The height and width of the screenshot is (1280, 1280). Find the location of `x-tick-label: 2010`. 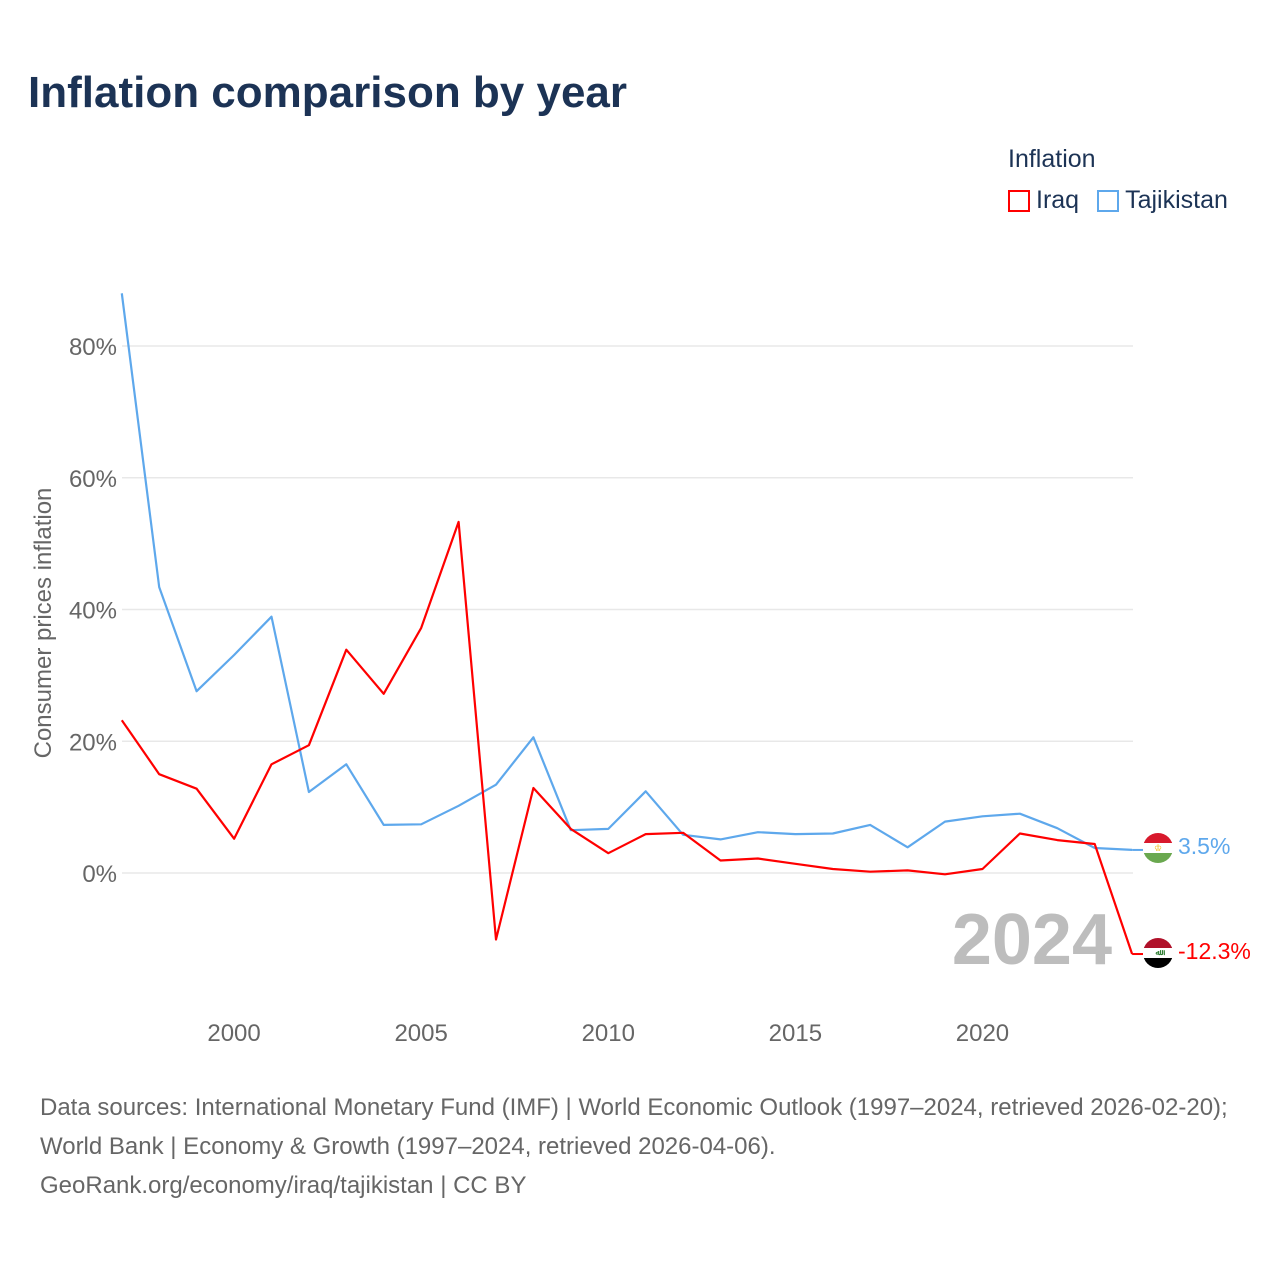

x-tick-label: 2010 is located at coordinates (608, 1033).